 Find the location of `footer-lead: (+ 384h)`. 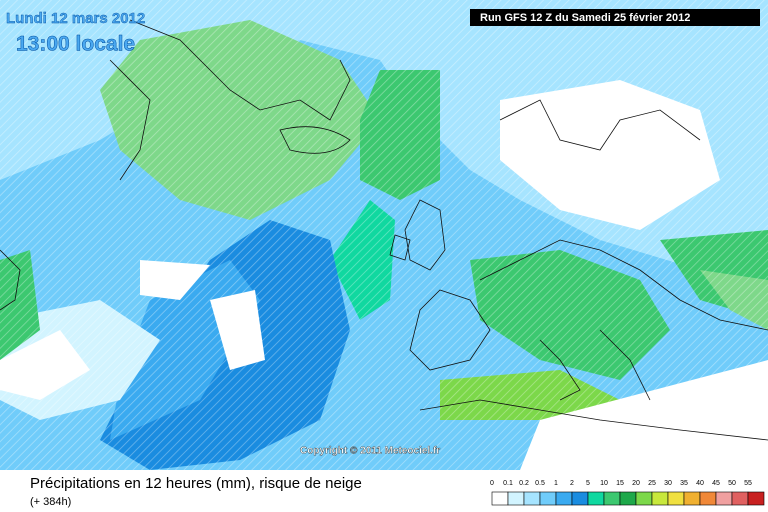

footer-lead: (+ 384h) is located at coordinates (50, 502).